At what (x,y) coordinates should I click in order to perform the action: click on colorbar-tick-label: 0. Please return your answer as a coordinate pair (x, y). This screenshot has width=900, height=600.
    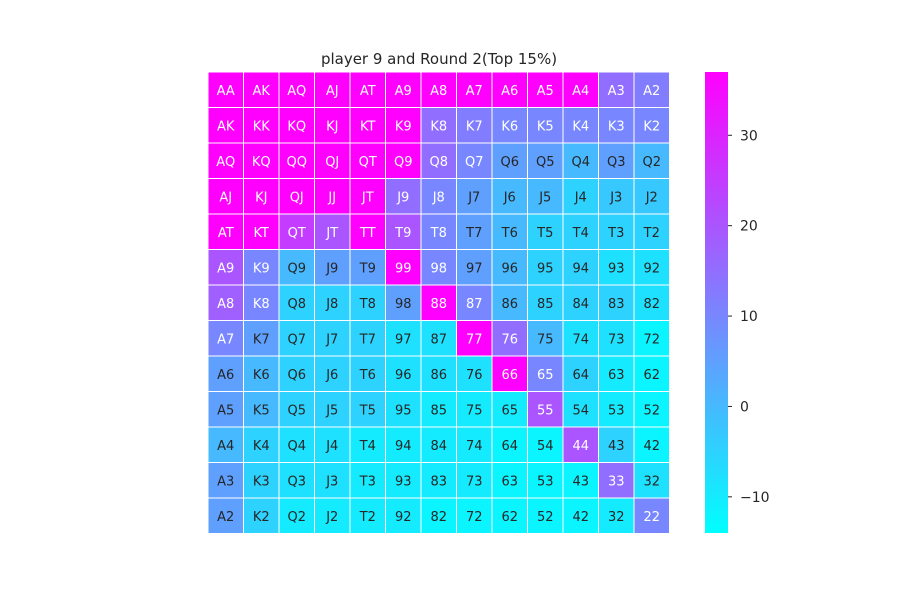
    Looking at the image, I should click on (744, 407).